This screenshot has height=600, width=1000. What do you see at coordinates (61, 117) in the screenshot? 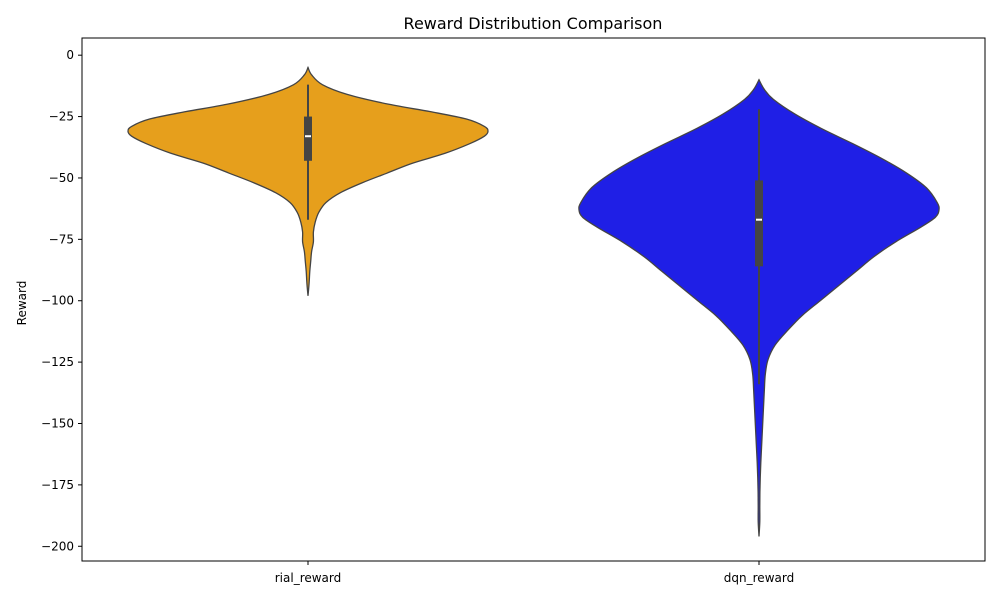
I see `y-tick-label: −25` at bounding box center [61, 117].